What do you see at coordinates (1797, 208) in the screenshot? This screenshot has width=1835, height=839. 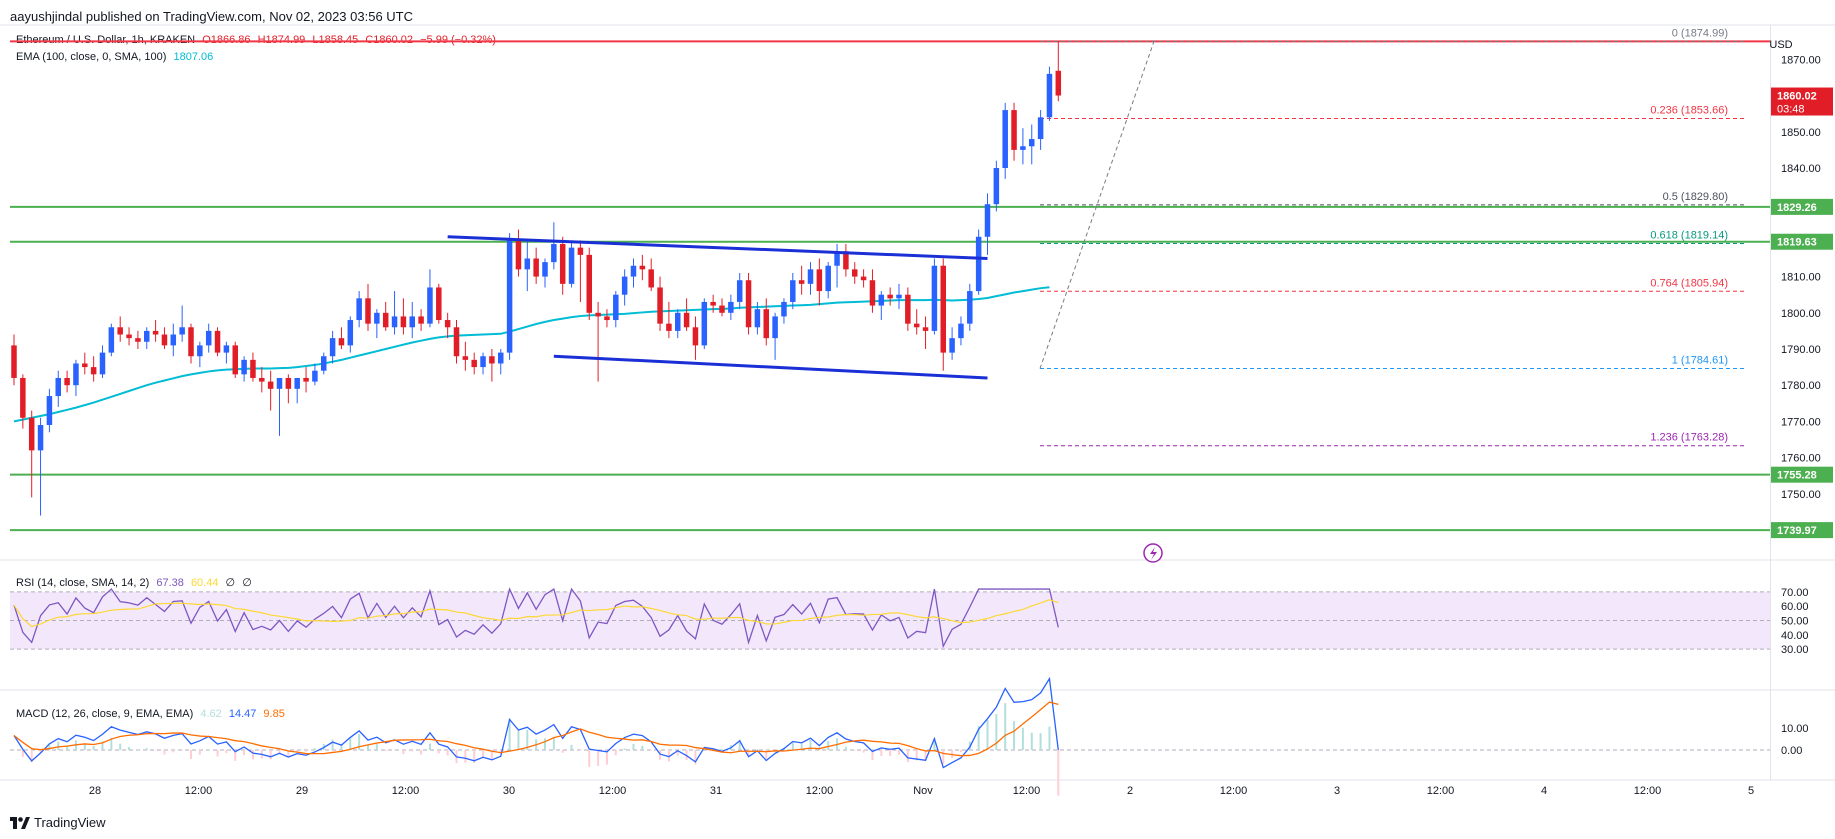 I see `price-badge-label: 1829.26` at bounding box center [1797, 208].